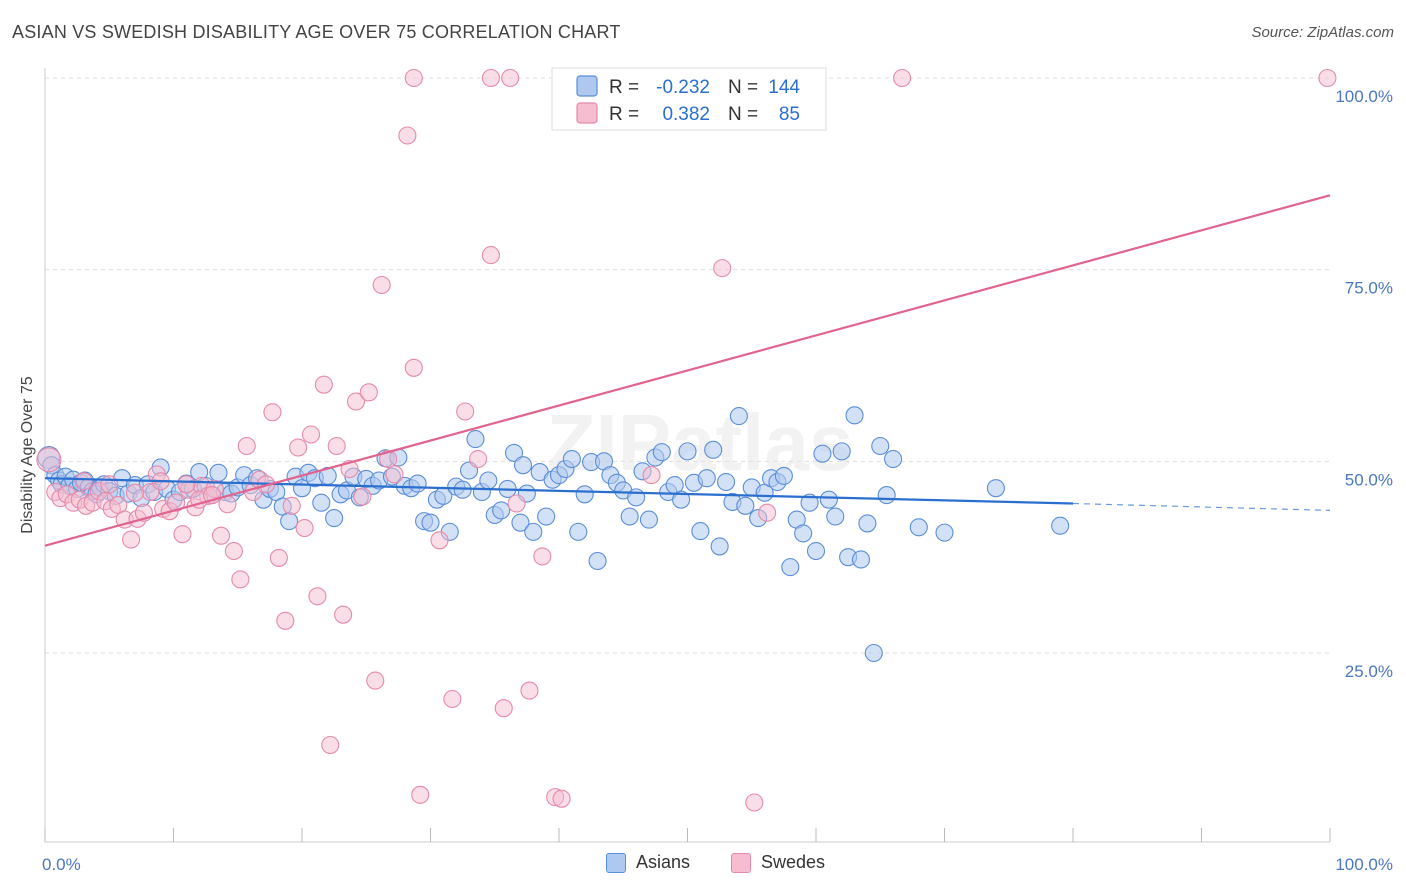  I want to click on series-legend: Asians Swedes, so click(703, 865).